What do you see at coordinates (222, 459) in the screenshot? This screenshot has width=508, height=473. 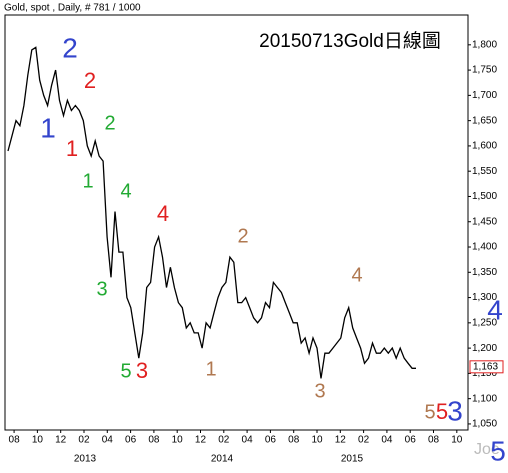 I see `year-label: 2014` at bounding box center [222, 459].